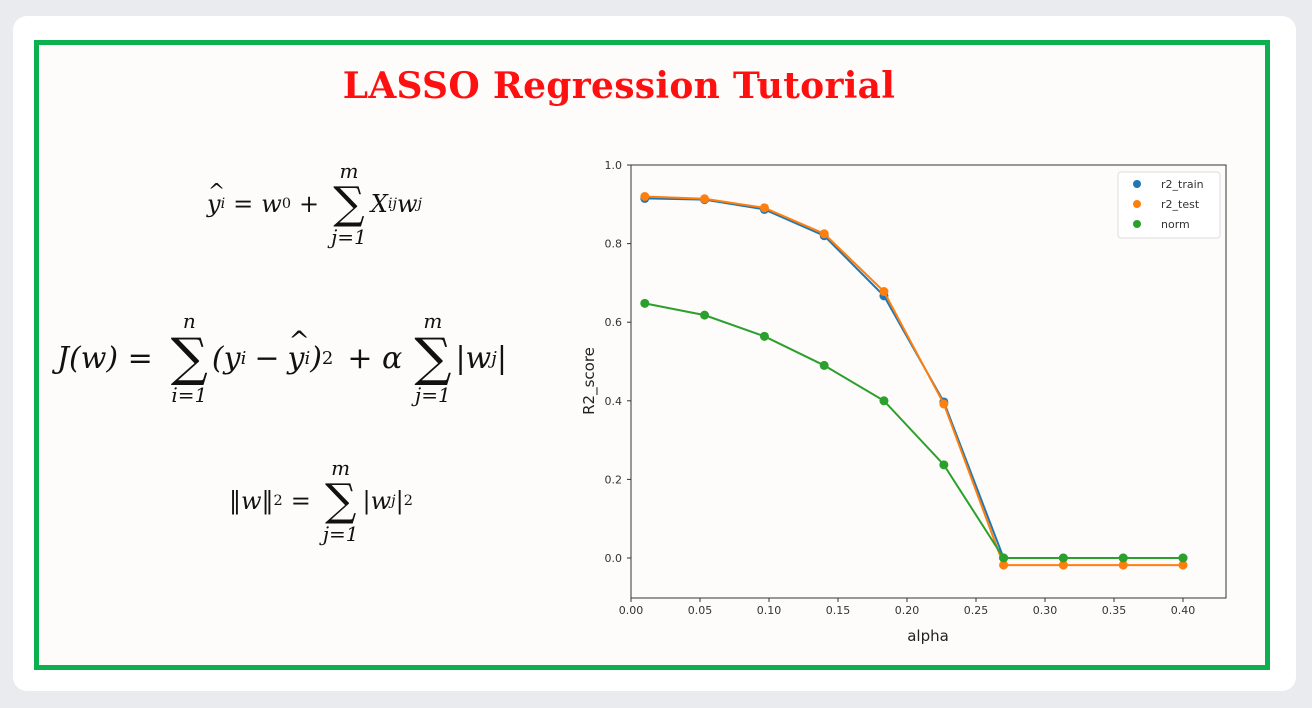  What do you see at coordinates (1045, 610) in the screenshot?
I see `x-tick-label: 0.30` at bounding box center [1045, 610].